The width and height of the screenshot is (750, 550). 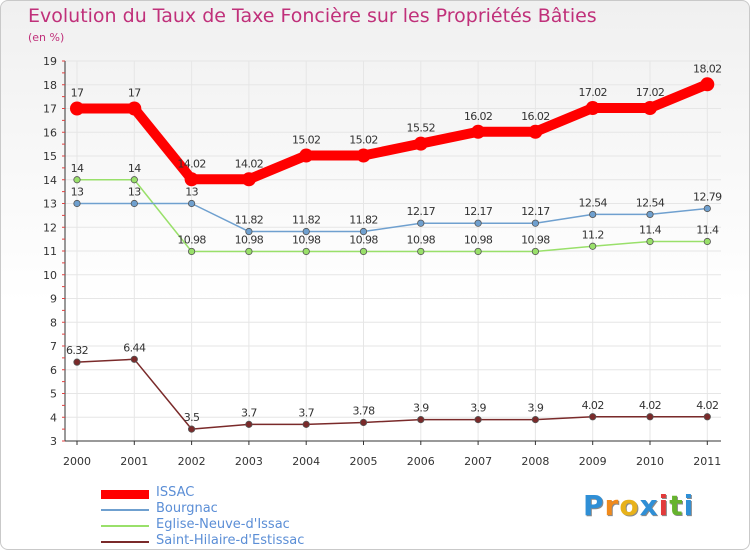 I want to click on y-tick-label: 5, so click(x=53, y=394).